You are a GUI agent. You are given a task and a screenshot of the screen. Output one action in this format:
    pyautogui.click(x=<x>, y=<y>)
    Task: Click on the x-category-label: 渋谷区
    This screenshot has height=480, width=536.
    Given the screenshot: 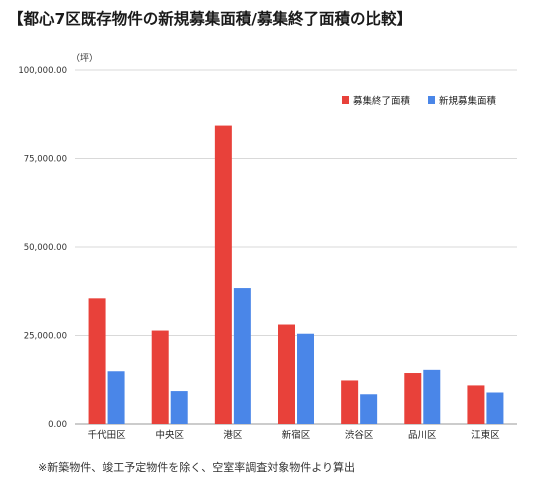 What is the action you would take?
    pyautogui.click(x=359, y=435)
    